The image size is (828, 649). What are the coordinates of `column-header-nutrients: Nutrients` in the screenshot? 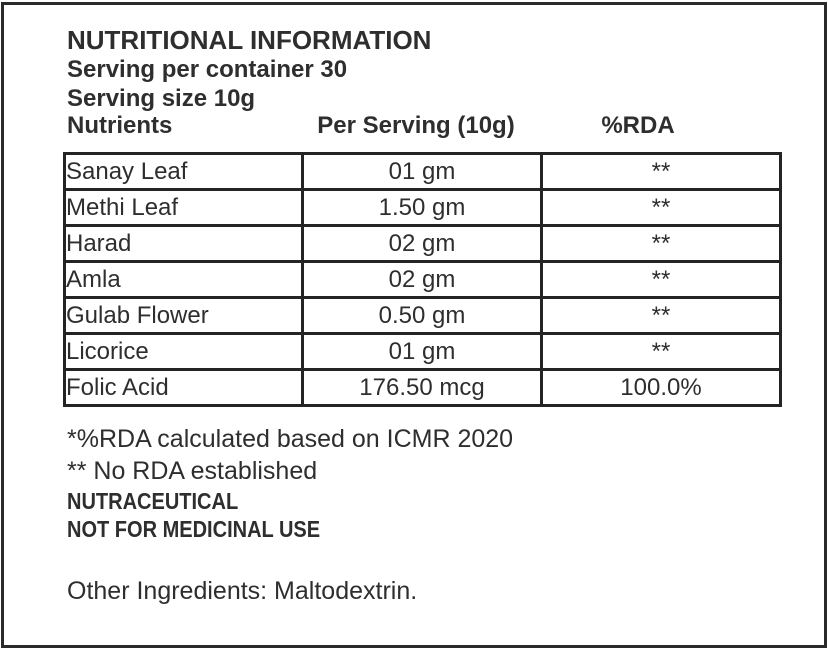 It's located at (120, 125).